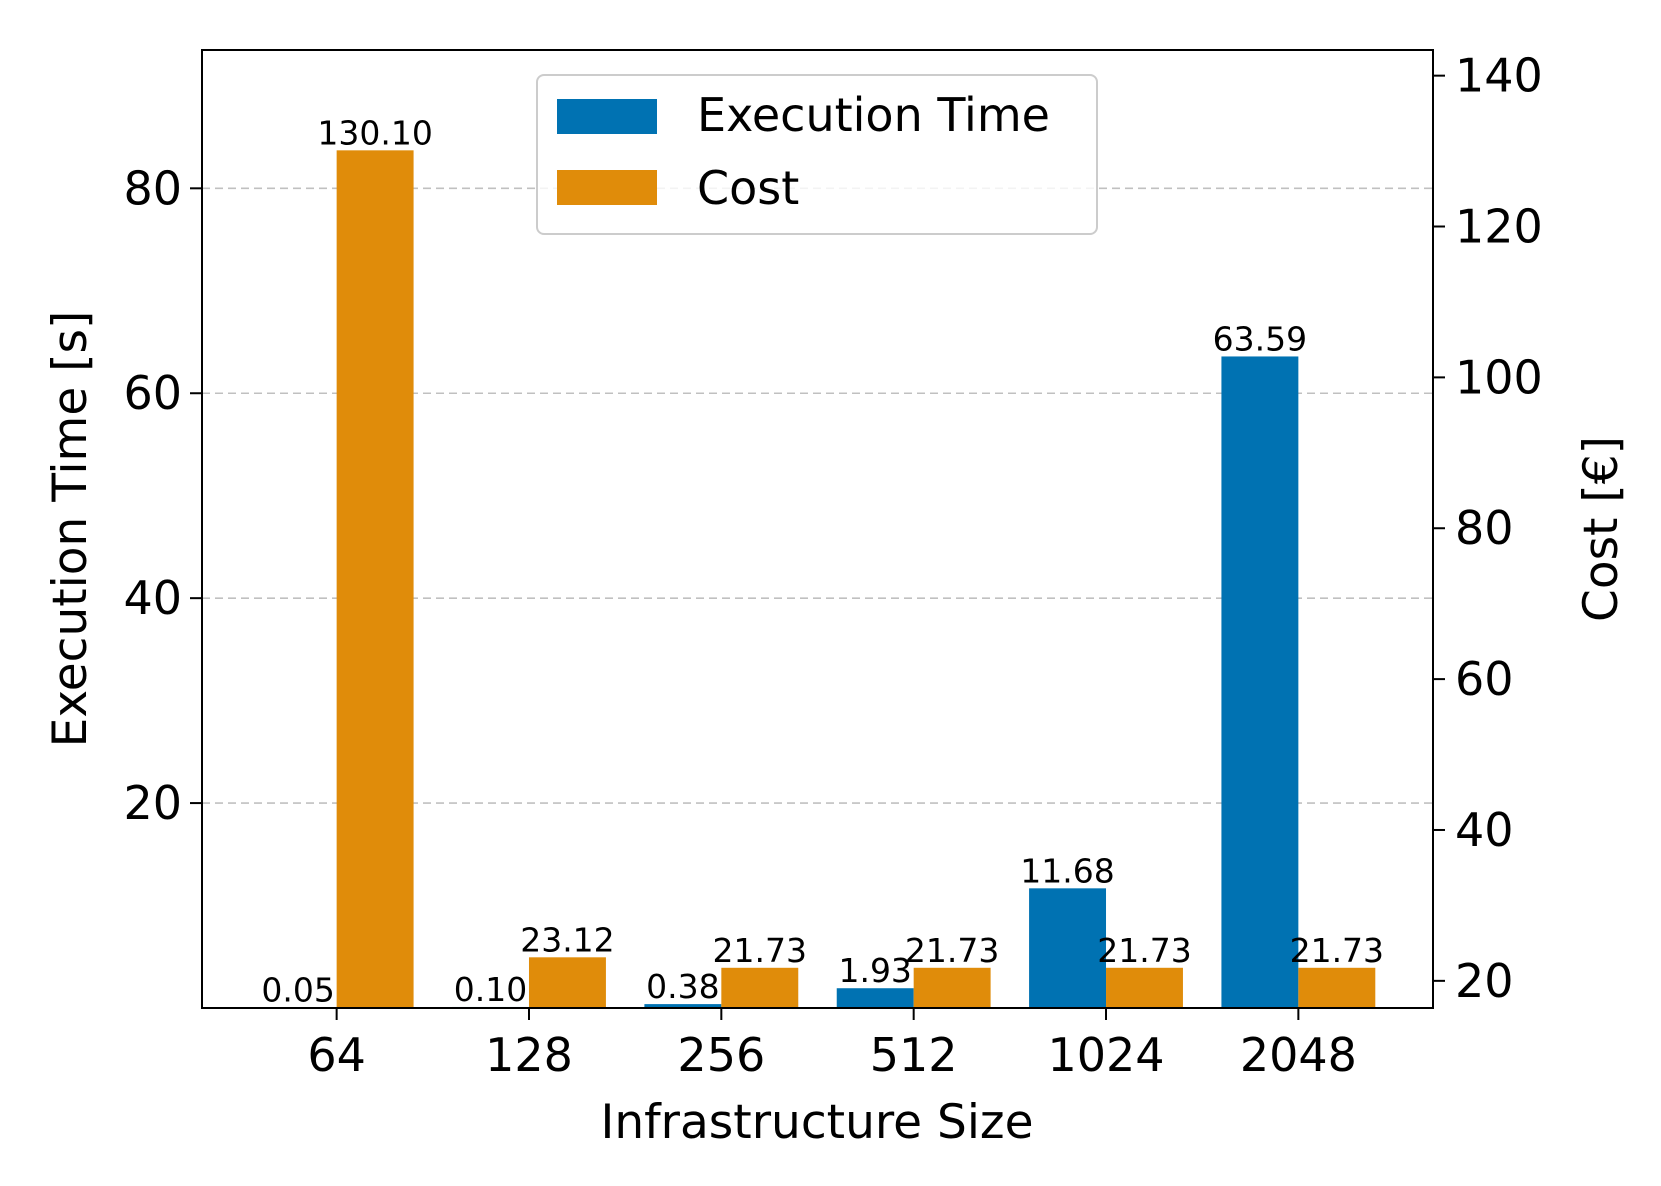 The image size is (1661, 1186). Describe the element at coordinates (1484, 981) in the screenshot. I see `right-tick-label-20: 20` at that location.